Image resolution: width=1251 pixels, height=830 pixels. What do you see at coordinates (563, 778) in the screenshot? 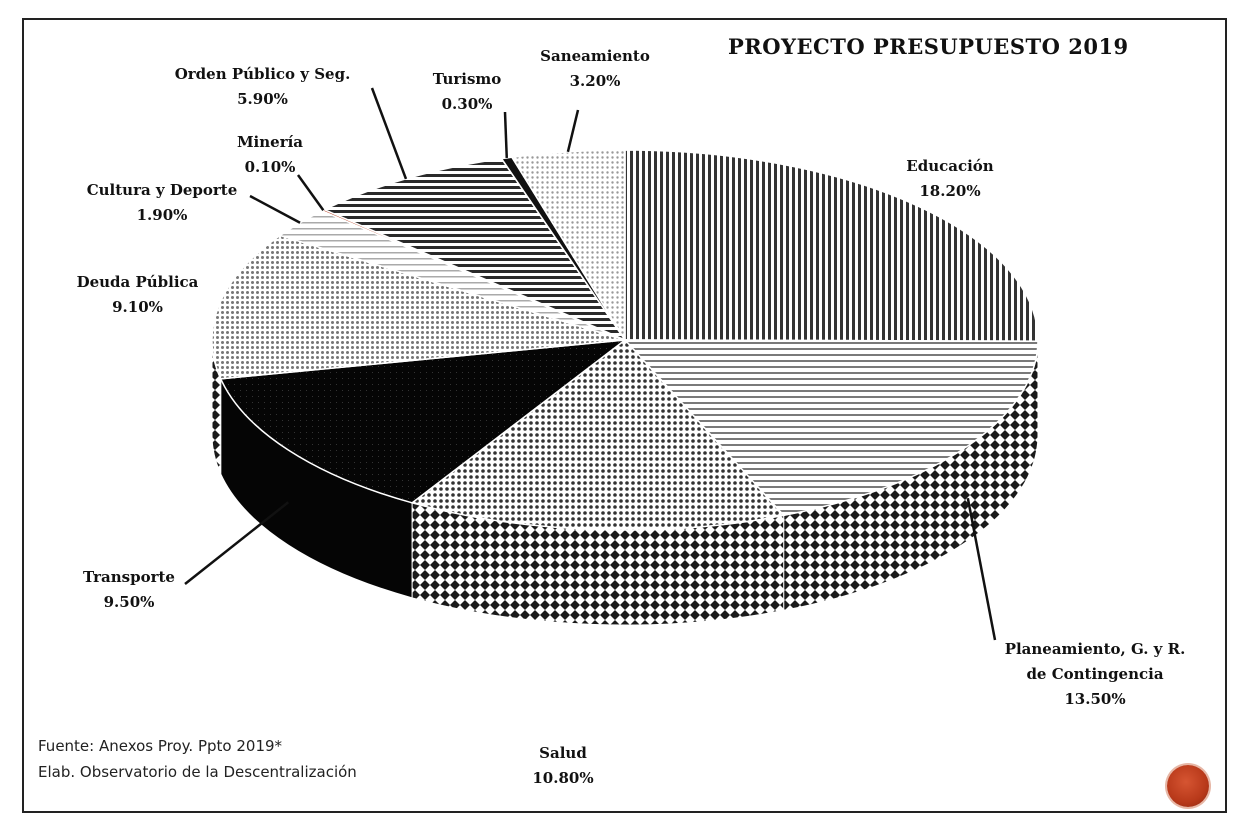
I see `slice-value: 10.80%` at bounding box center [563, 778].